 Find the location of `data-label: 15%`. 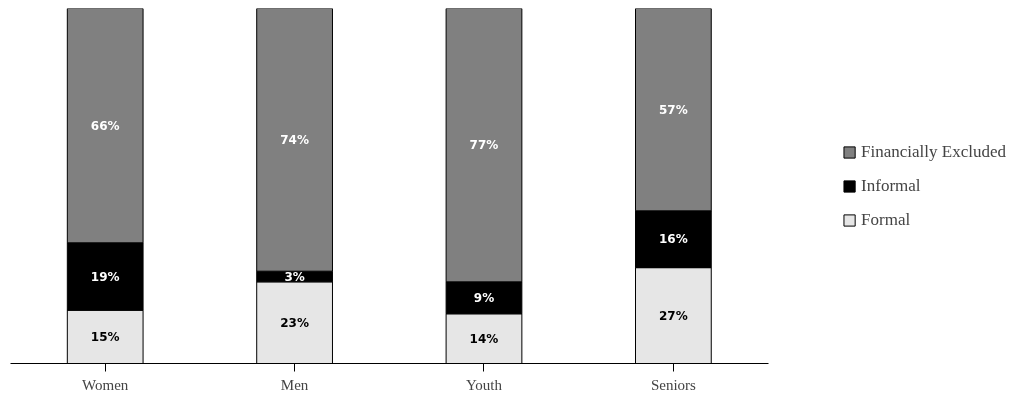

data-label: 15% is located at coordinates (105, 336).